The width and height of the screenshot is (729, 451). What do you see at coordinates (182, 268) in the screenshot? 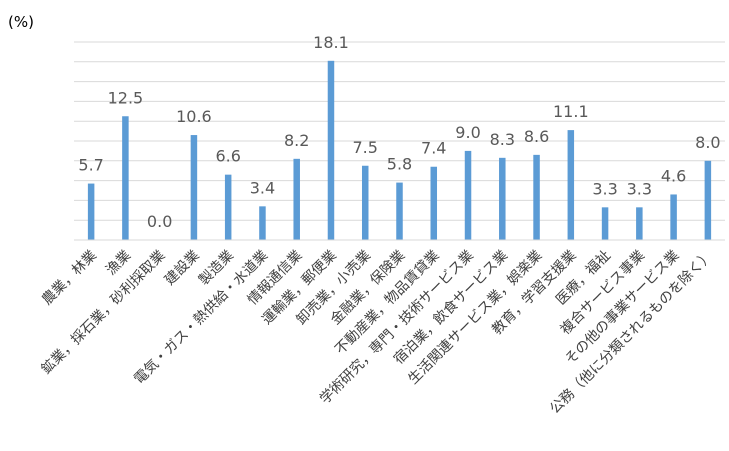
I see `category-label: 建設業` at bounding box center [182, 268].